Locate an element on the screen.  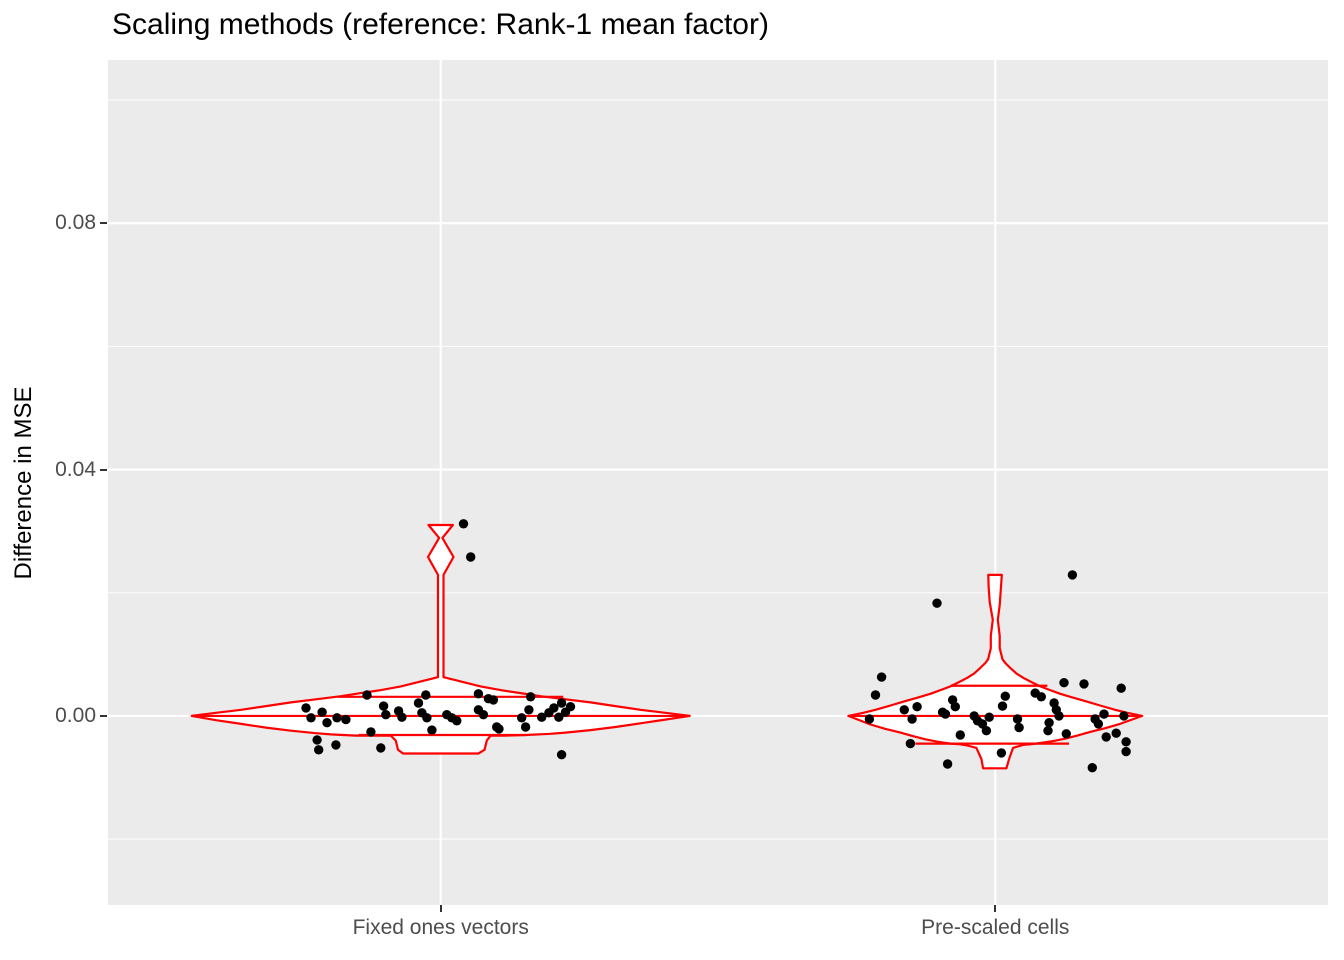
x-tick-label: Pre-scaled cells is located at coordinates (995, 927).